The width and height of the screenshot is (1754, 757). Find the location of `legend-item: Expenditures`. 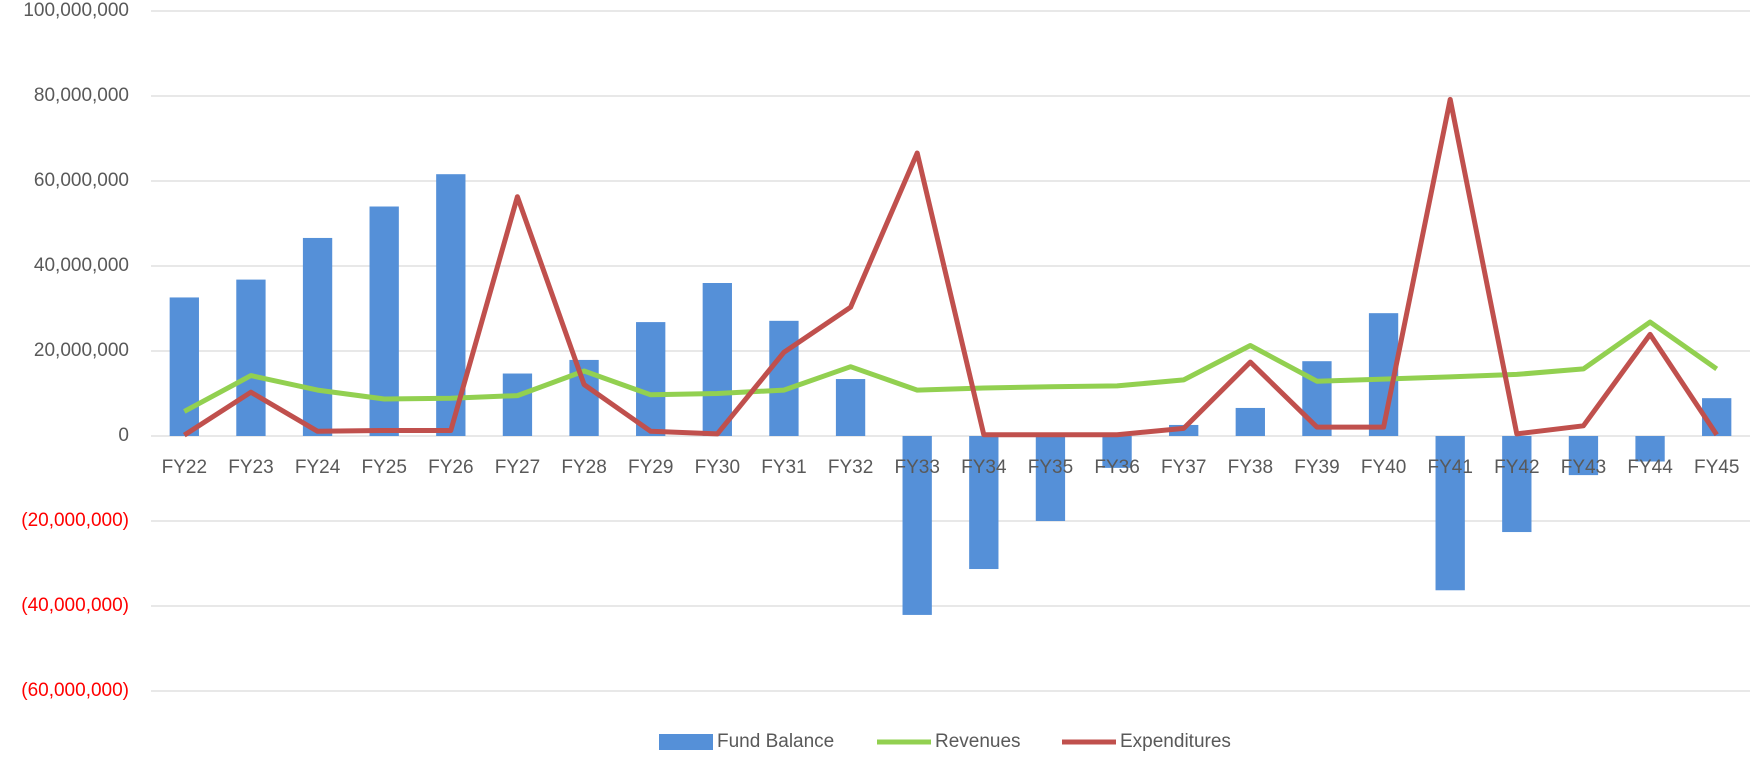

legend-item: Expenditures is located at coordinates (1146, 741).